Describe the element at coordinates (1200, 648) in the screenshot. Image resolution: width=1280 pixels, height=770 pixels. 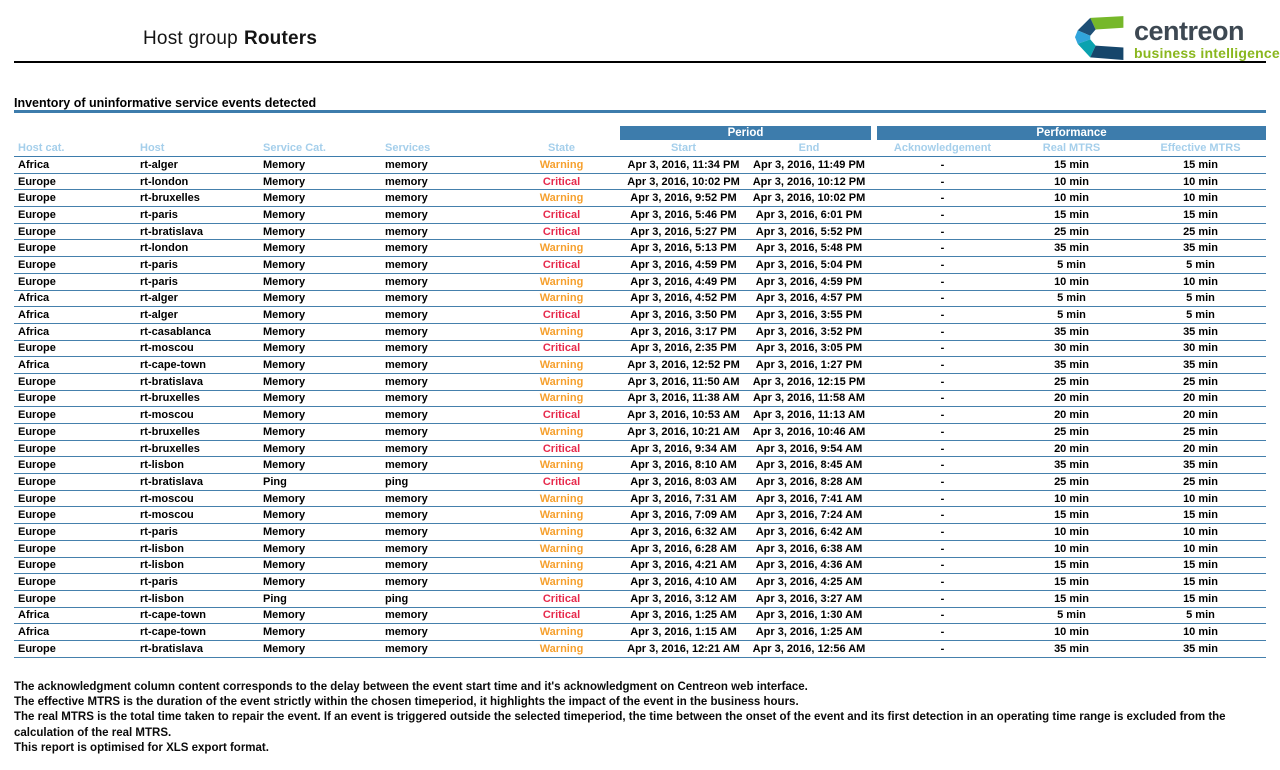
I see `cell-effective-mtrs: 35 min` at that location.